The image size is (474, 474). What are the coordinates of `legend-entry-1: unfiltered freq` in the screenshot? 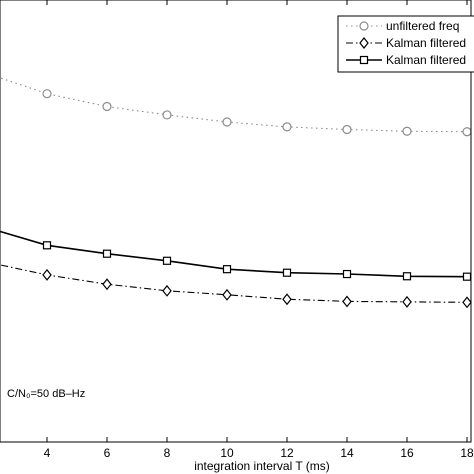 It's located at (402, 26).